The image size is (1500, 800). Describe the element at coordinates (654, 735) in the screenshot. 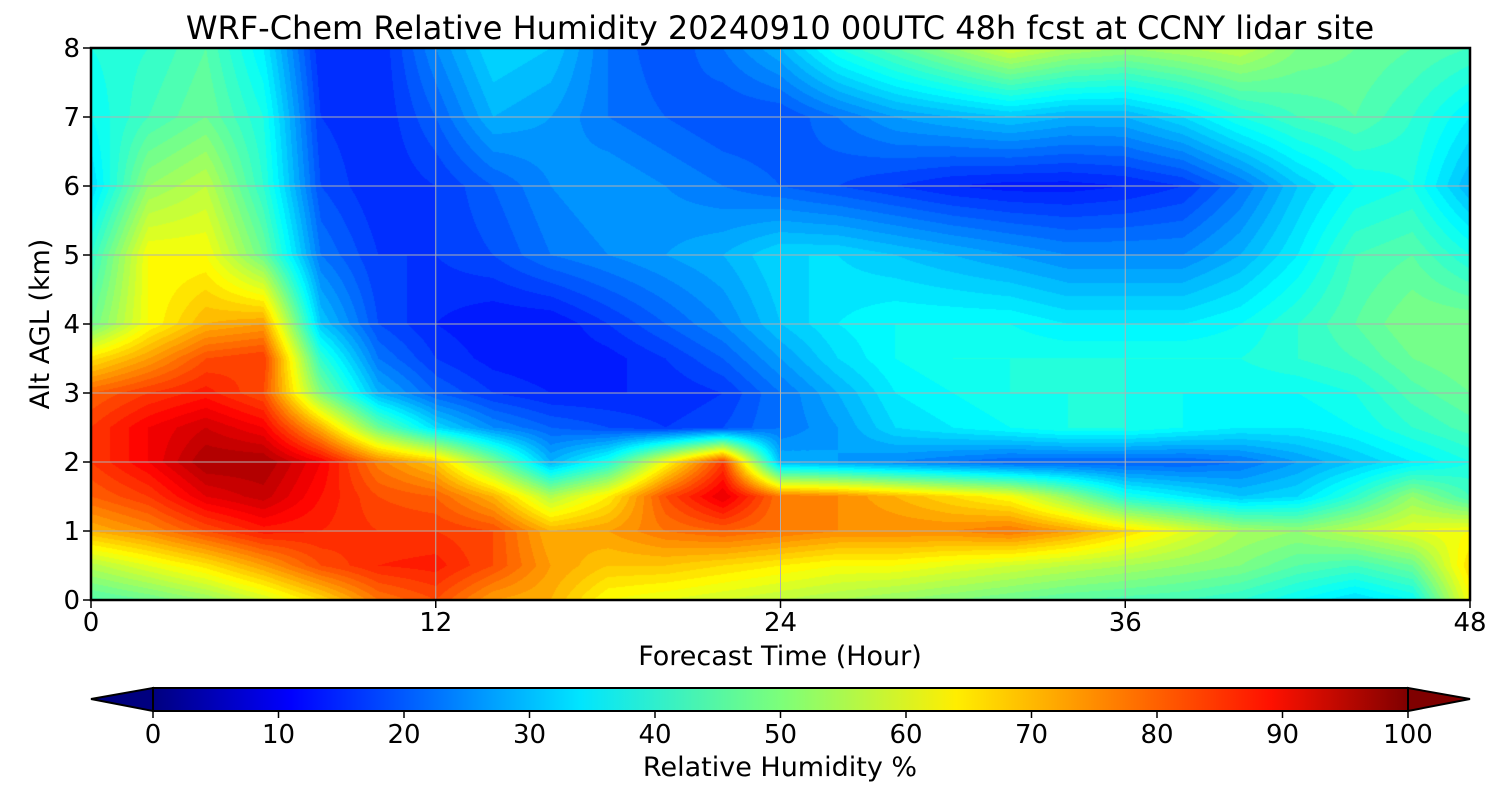

I see `colorbar-tick-label: 40` at that location.